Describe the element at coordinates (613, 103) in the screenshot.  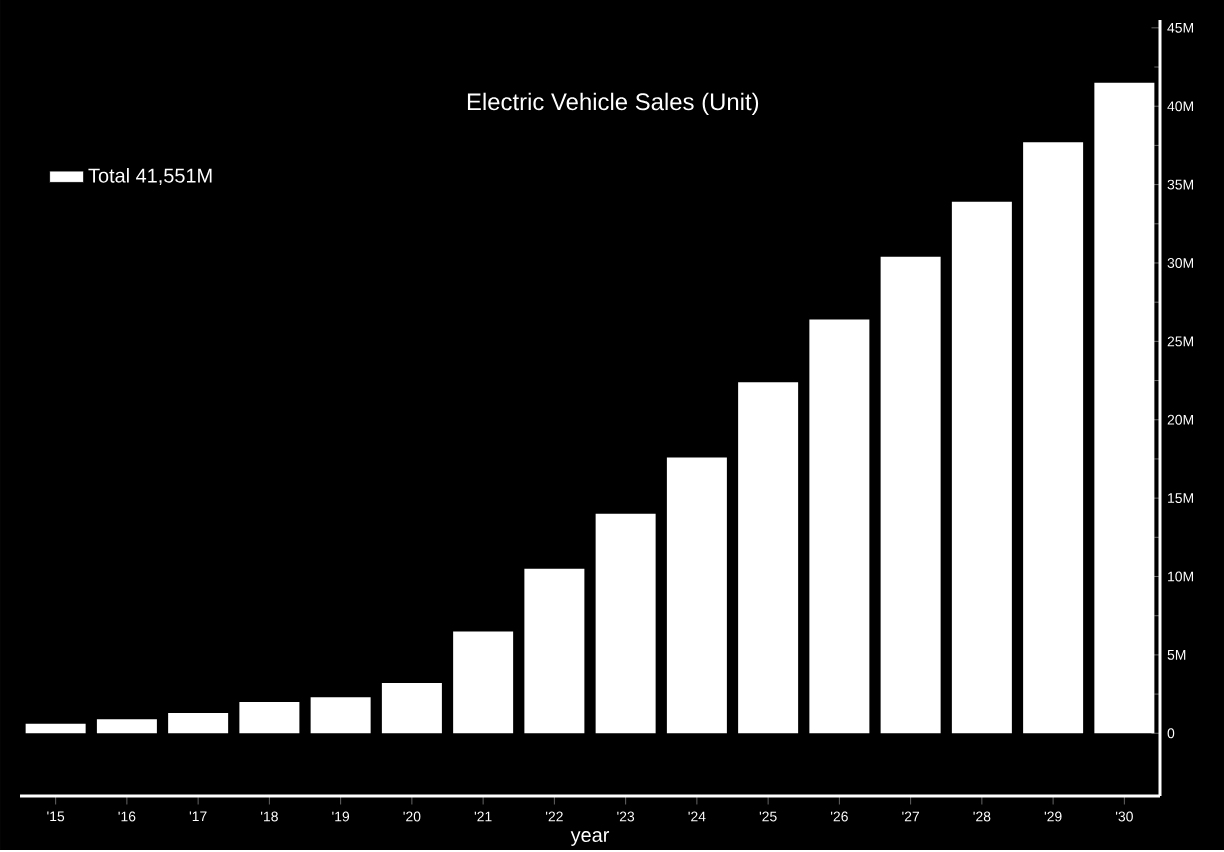
I see `text: Electric Vehicle Sales (Unit)` at that location.